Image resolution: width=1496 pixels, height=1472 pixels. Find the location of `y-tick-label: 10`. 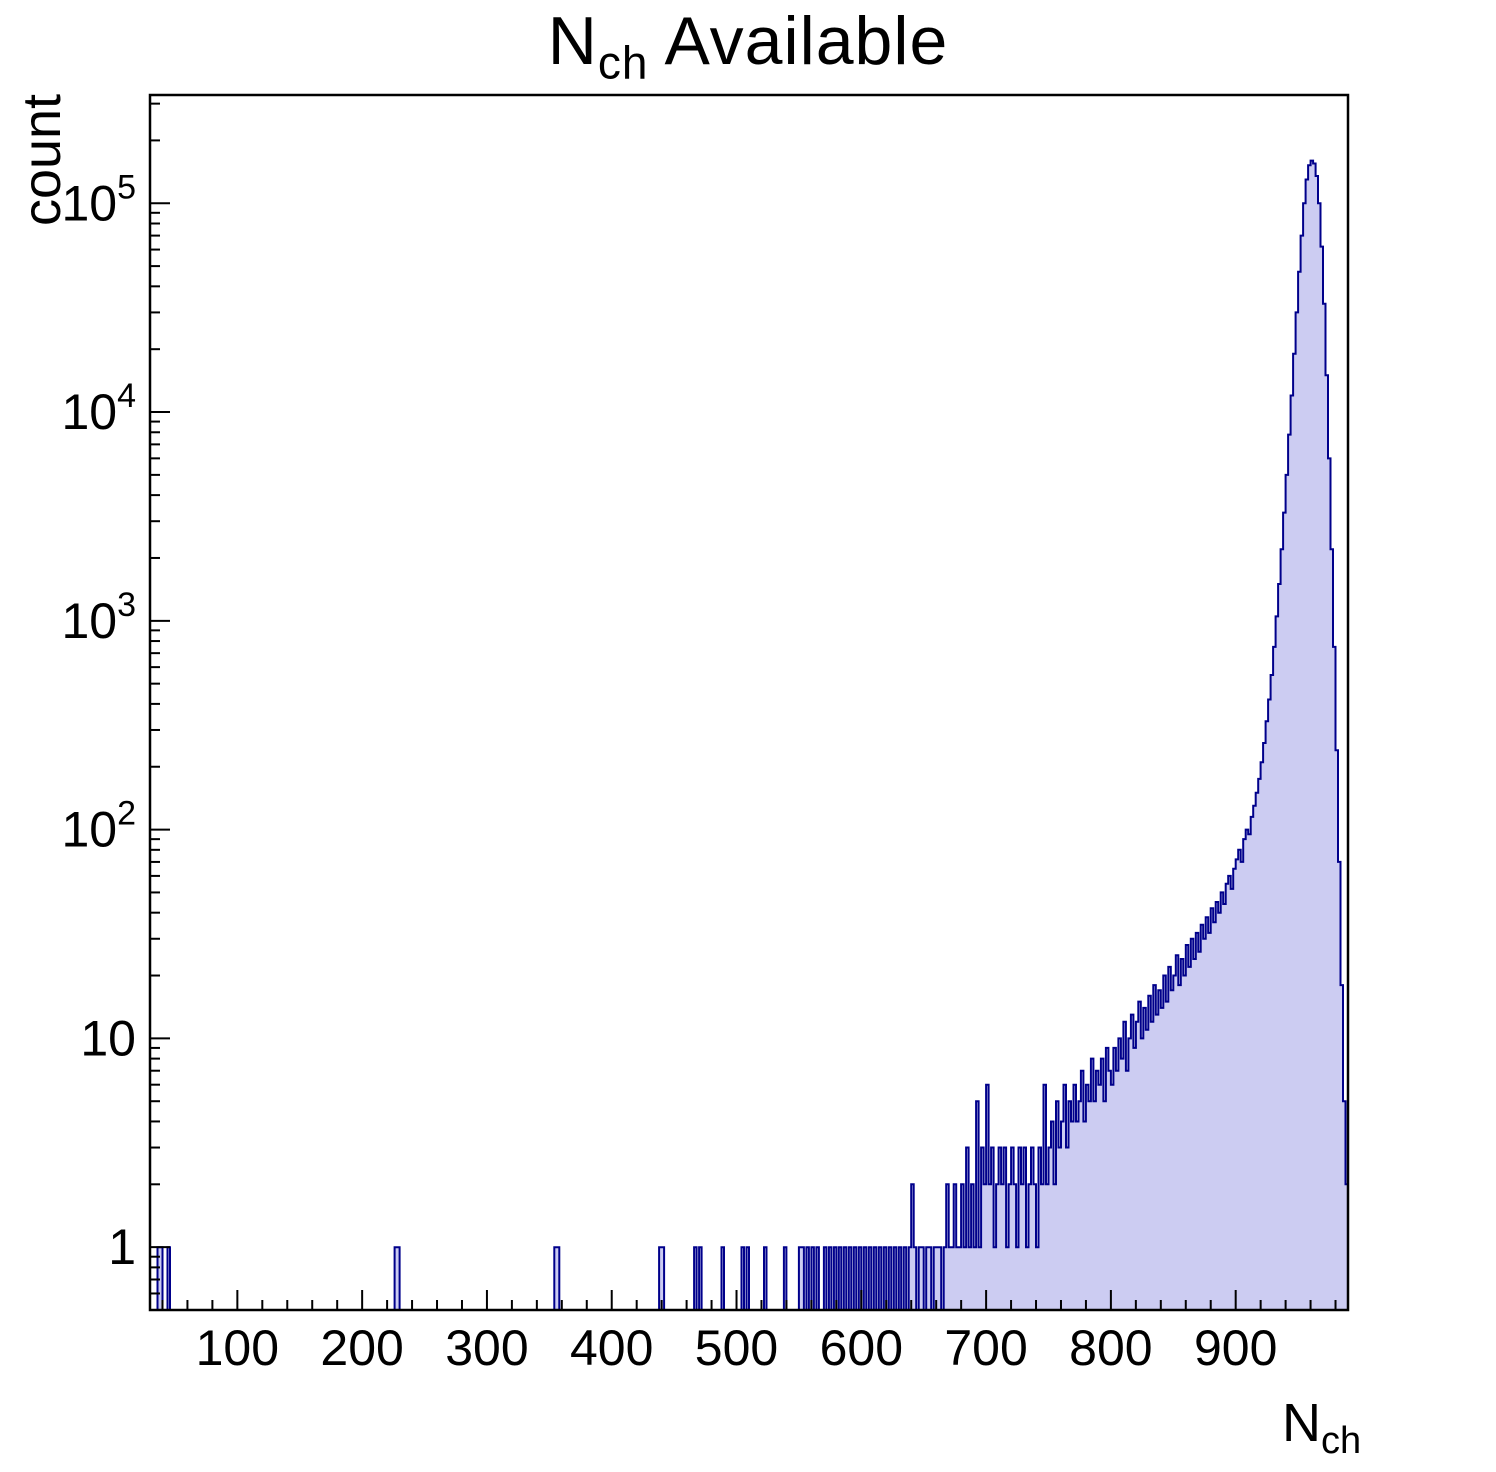

y-tick-label: 10 is located at coordinates (108, 1038).